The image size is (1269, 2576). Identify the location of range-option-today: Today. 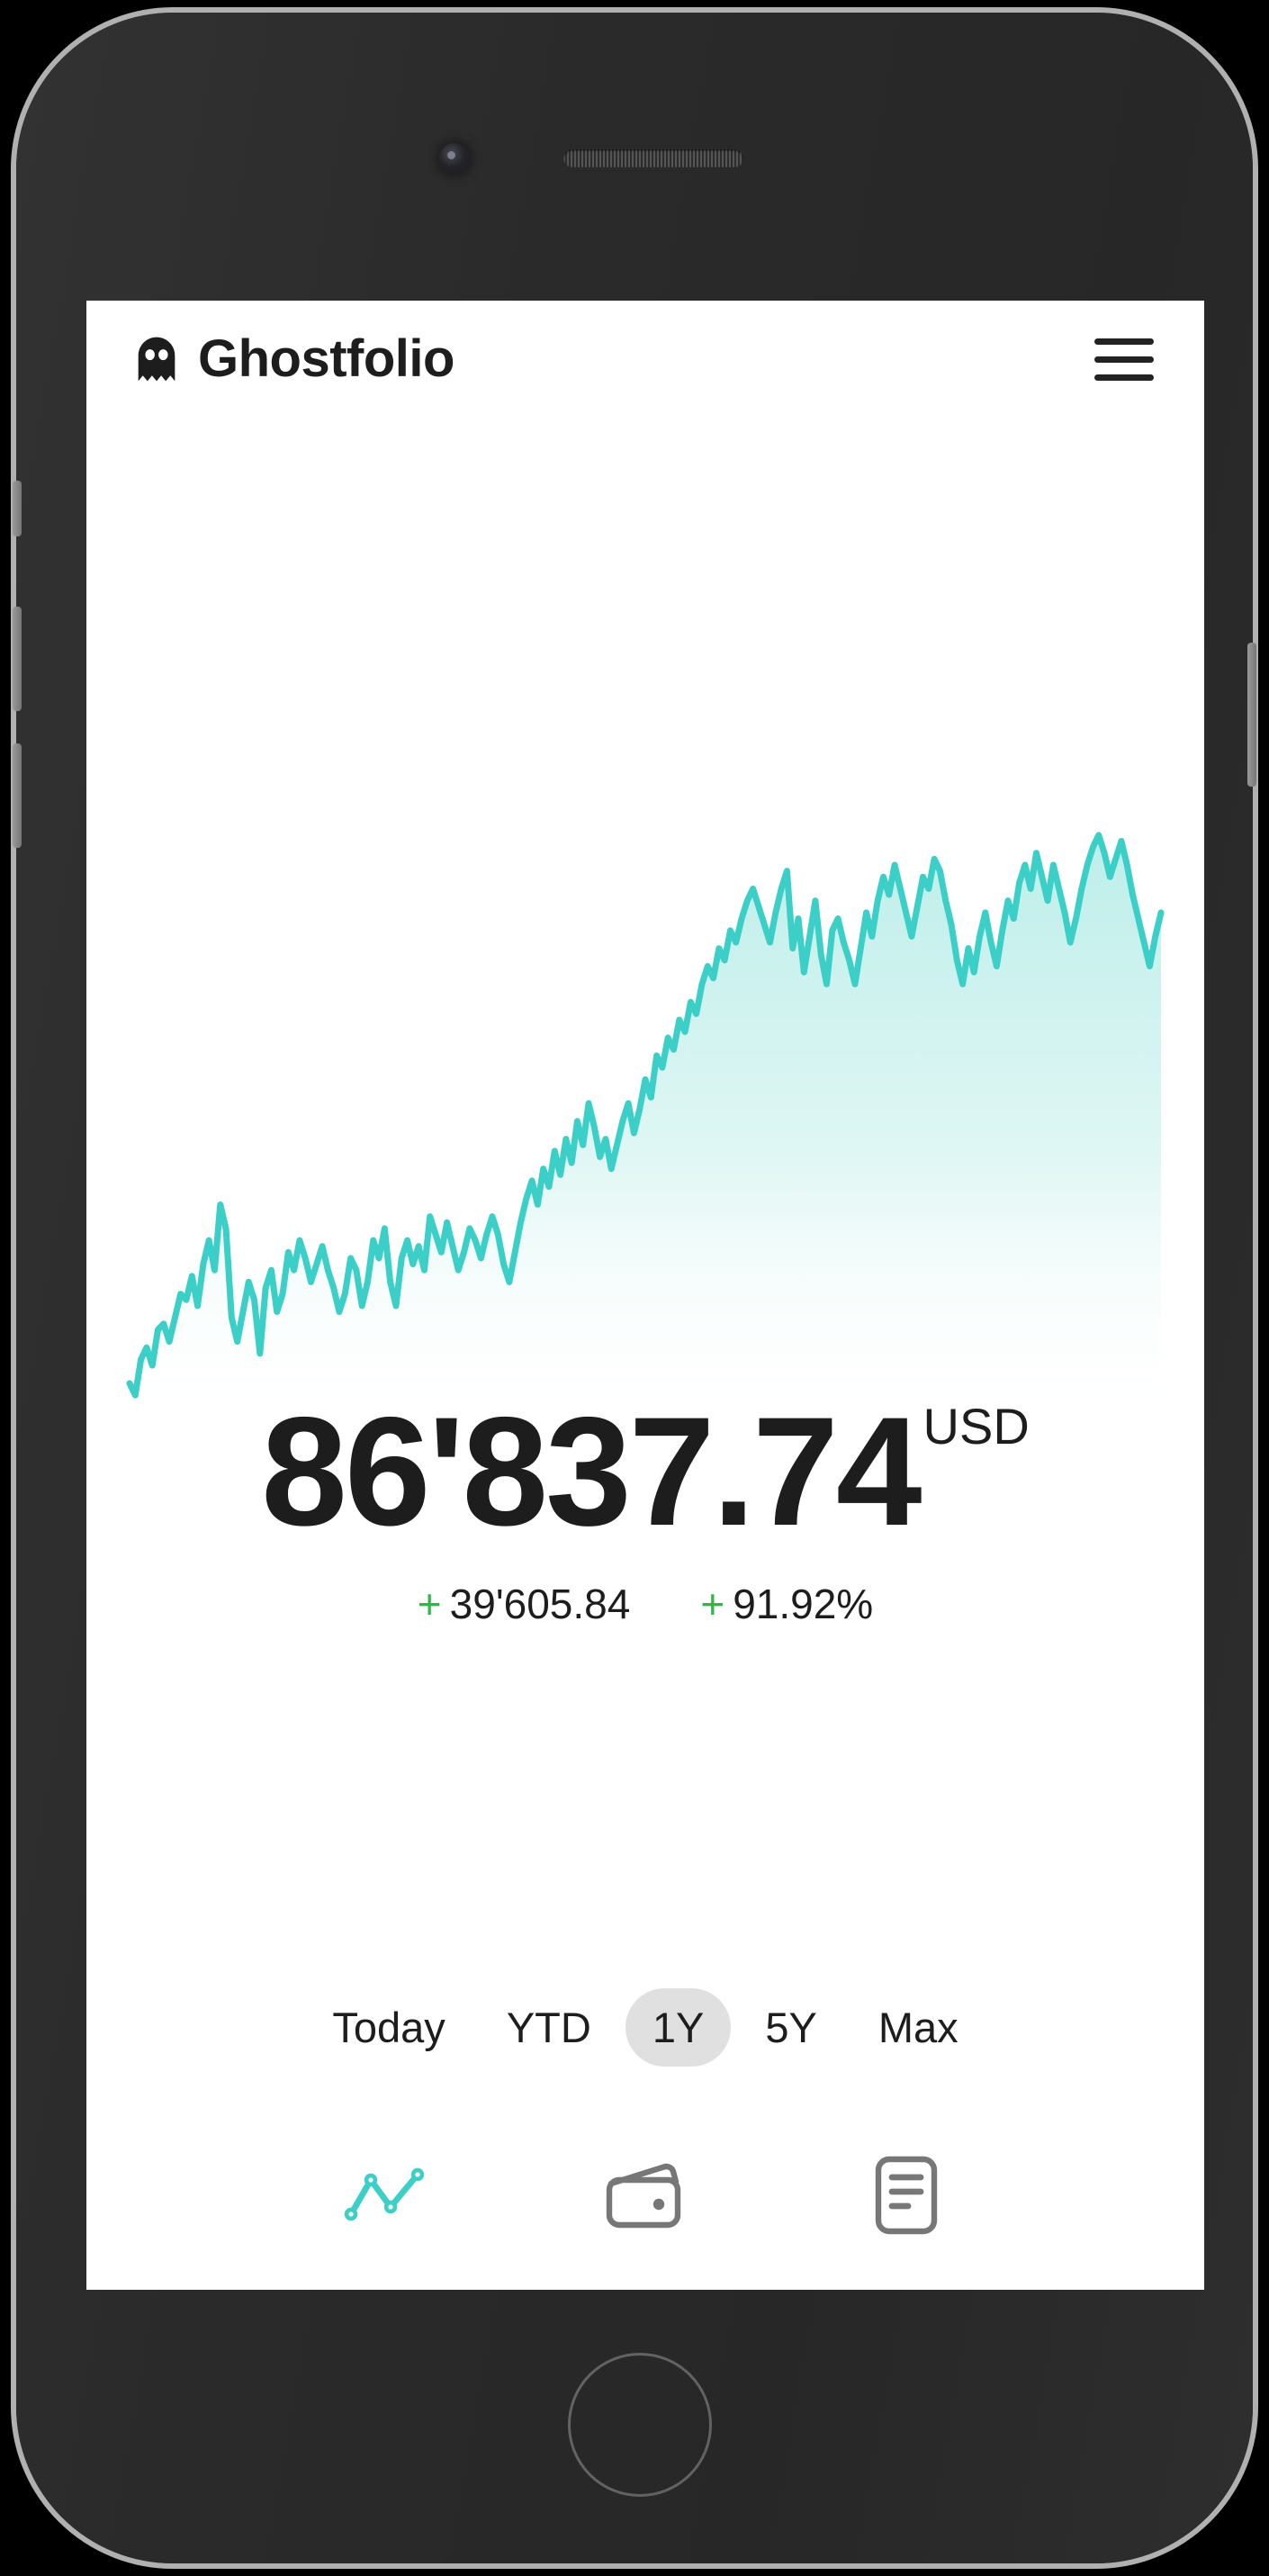
(388, 2027).